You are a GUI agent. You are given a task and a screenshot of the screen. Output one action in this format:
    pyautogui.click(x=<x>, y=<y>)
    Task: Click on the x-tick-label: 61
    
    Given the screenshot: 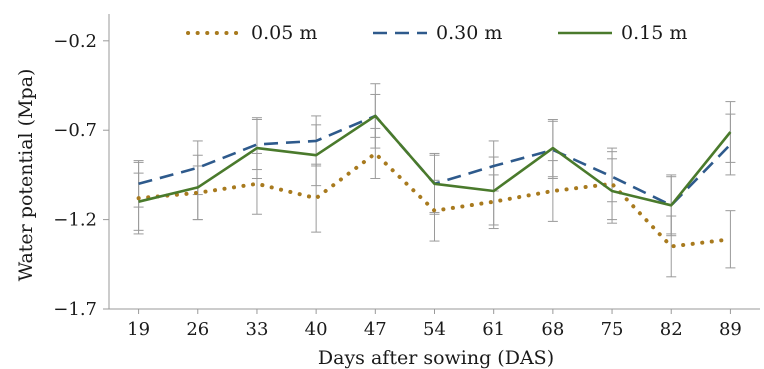 What is the action you would take?
    pyautogui.click(x=493, y=329)
    